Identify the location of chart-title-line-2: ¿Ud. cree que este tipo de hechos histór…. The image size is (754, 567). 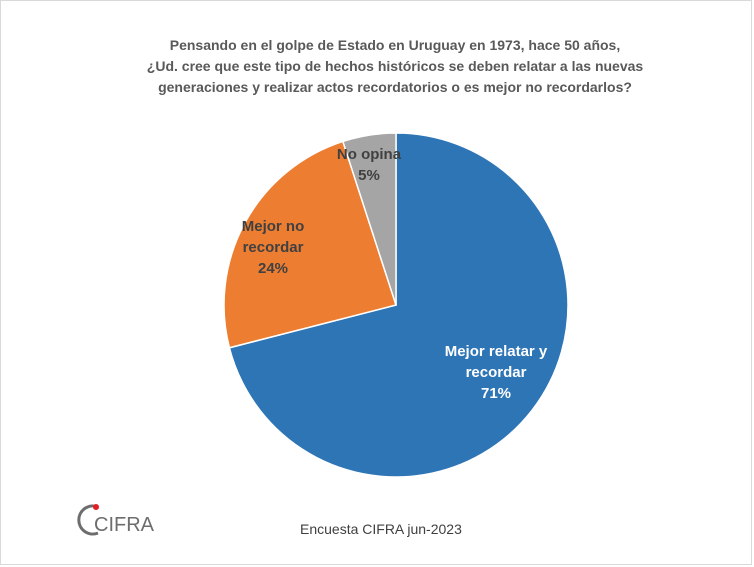
(395, 66).